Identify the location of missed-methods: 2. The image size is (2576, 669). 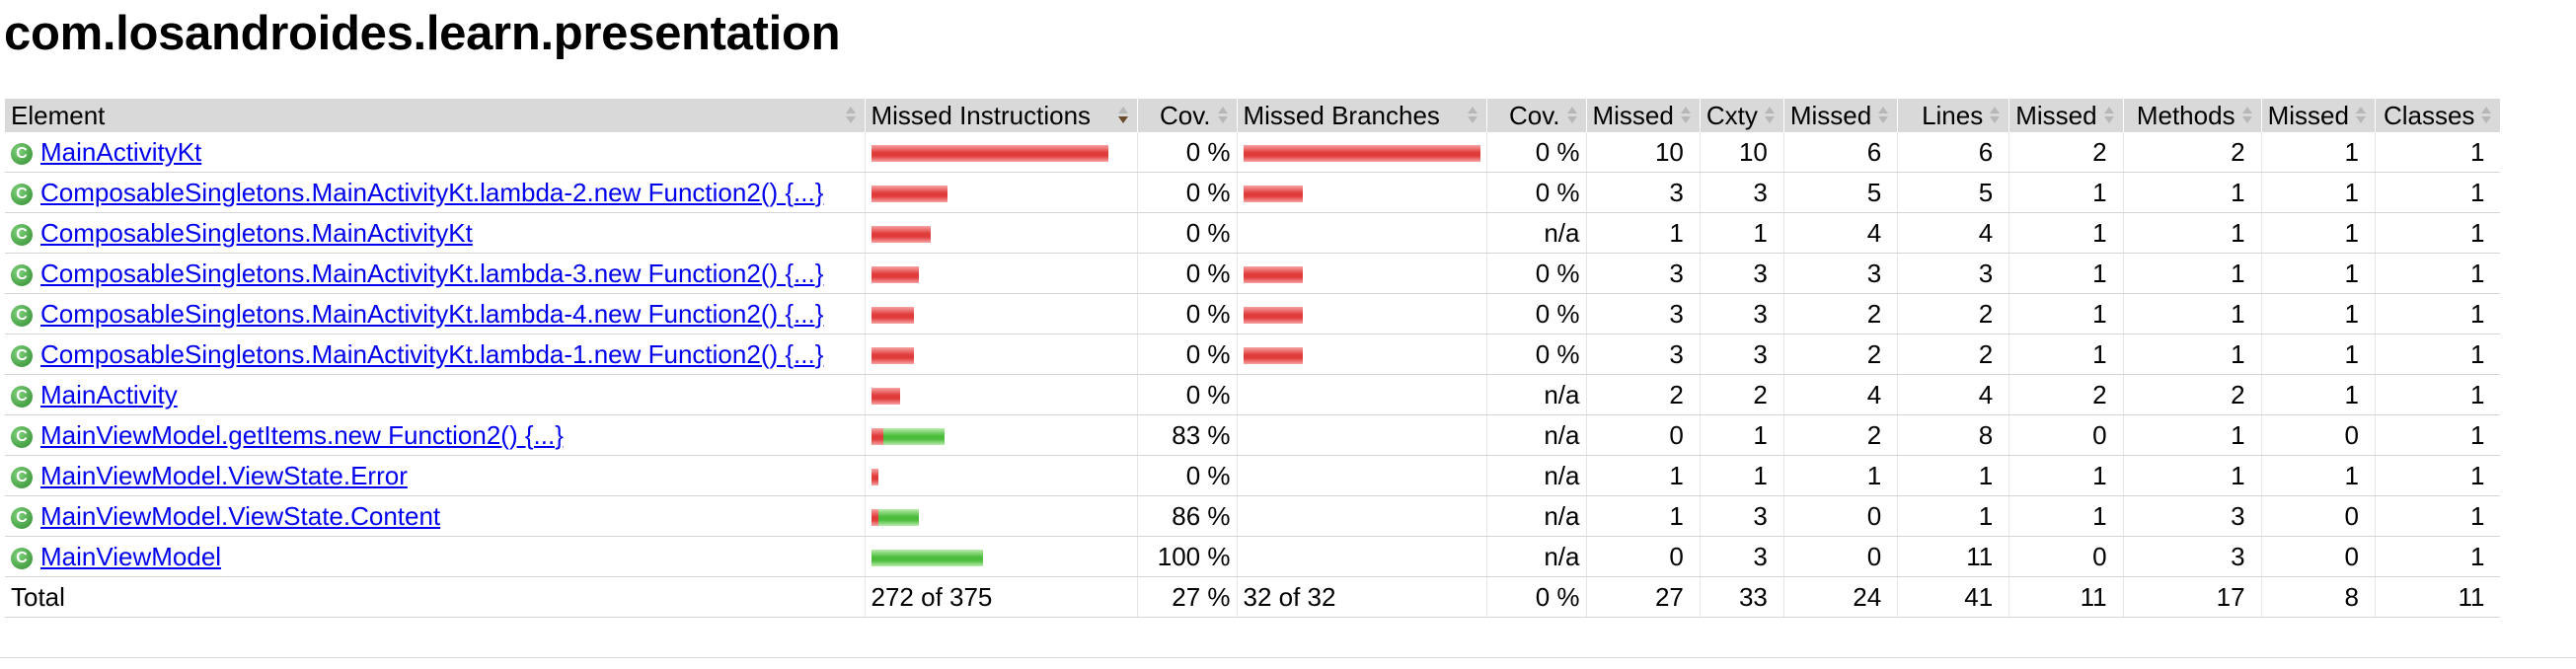
(2066, 152).